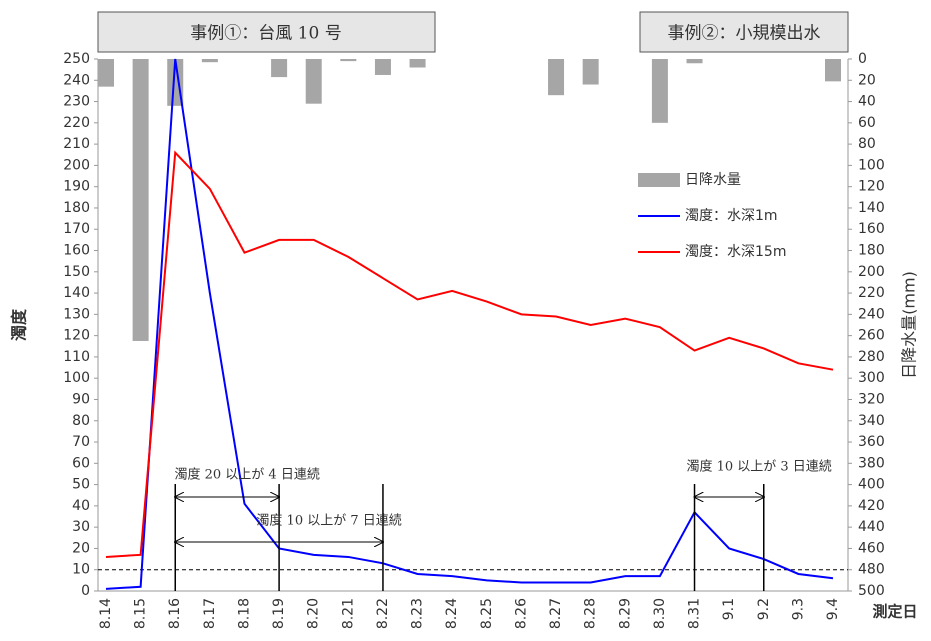  What do you see at coordinates (764, 609) in the screenshot?
I see `x-tick-label: 9.2` at bounding box center [764, 609].